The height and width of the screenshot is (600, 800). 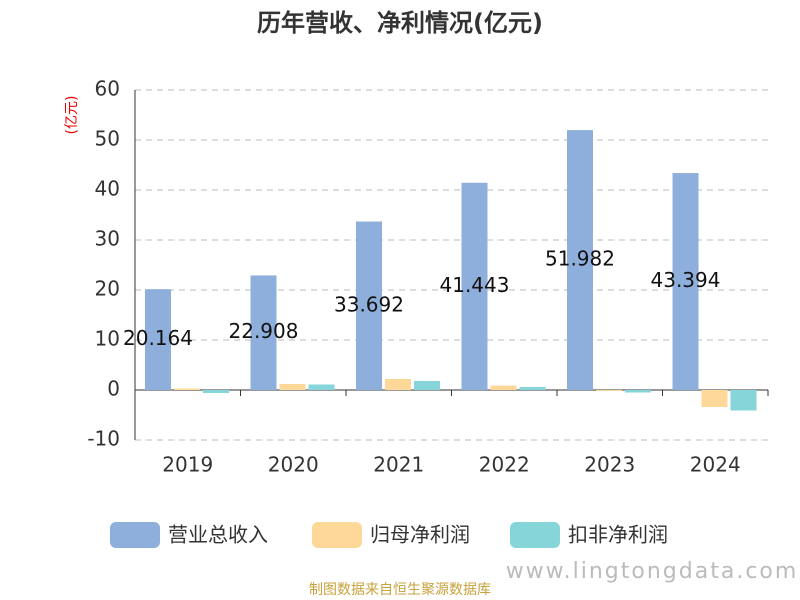 I want to click on y-tick-label: 20, so click(x=107, y=289).